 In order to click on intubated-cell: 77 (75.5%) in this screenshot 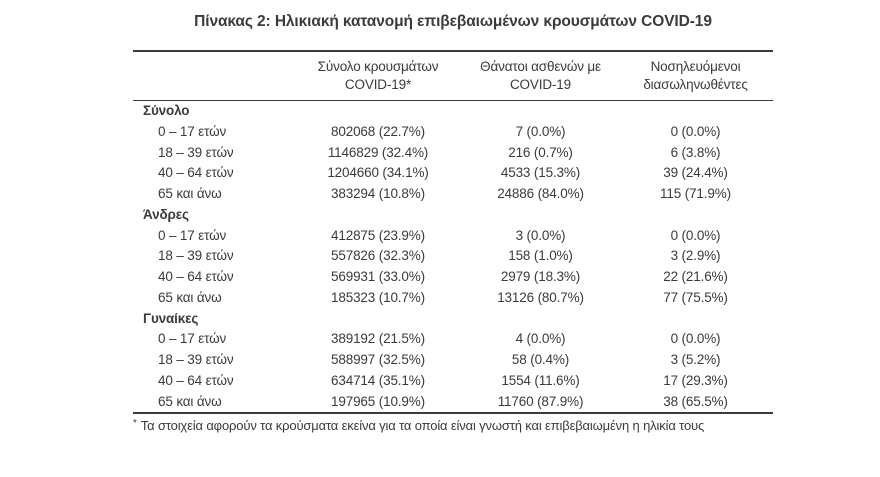, I will do `click(695, 297)`.